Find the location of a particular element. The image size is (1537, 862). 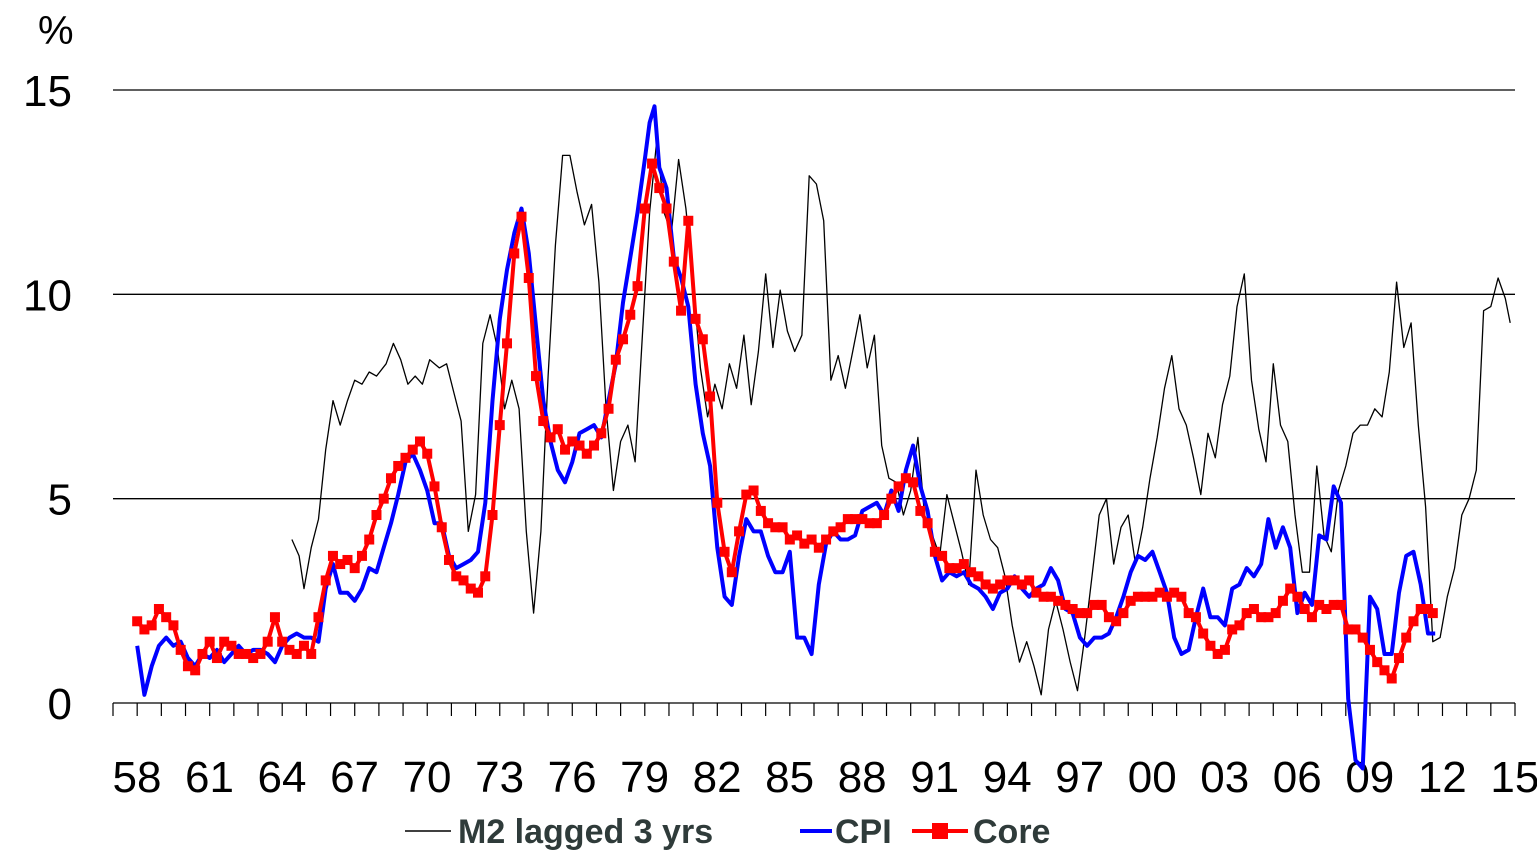

y-tick-label: 5 is located at coordinates (60, 500).